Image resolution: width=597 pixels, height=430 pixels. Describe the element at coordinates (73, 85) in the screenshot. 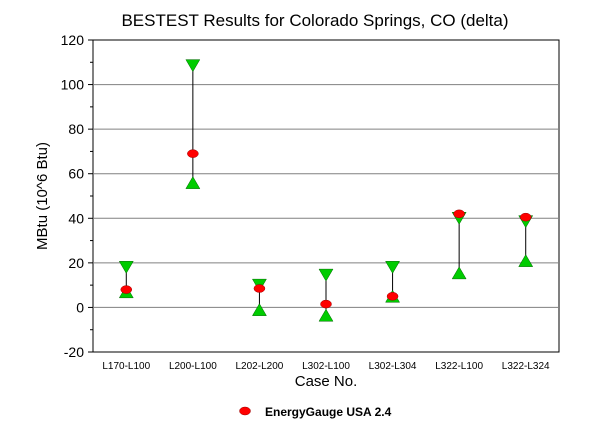

I see `y-tick-label: 100` at that location.